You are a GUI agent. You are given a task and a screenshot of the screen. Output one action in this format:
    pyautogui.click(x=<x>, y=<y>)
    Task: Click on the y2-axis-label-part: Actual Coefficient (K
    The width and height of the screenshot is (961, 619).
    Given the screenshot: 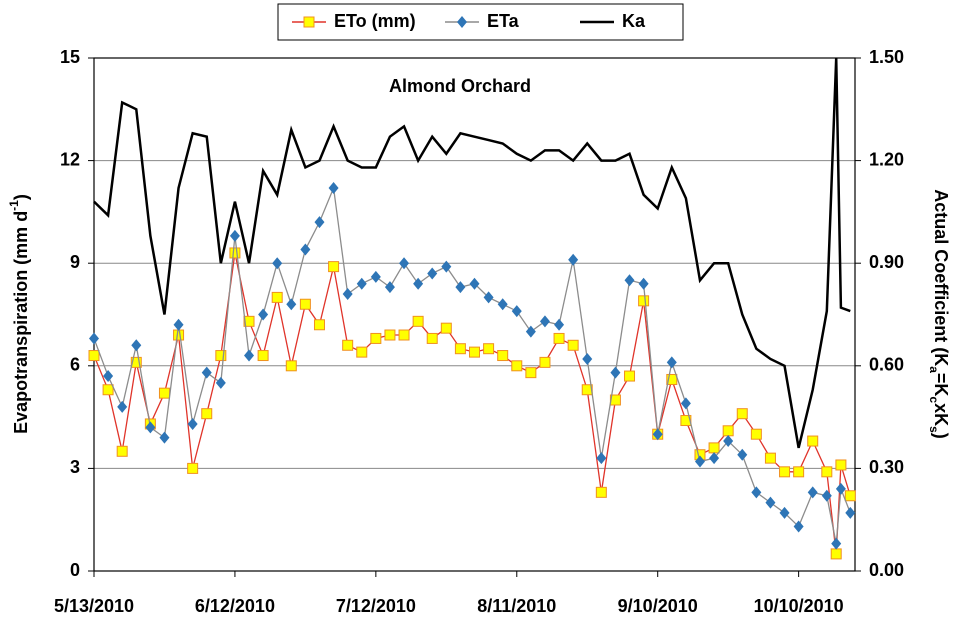 What is the action you would take?
    pyautogui.click(x=941, y=277)
    